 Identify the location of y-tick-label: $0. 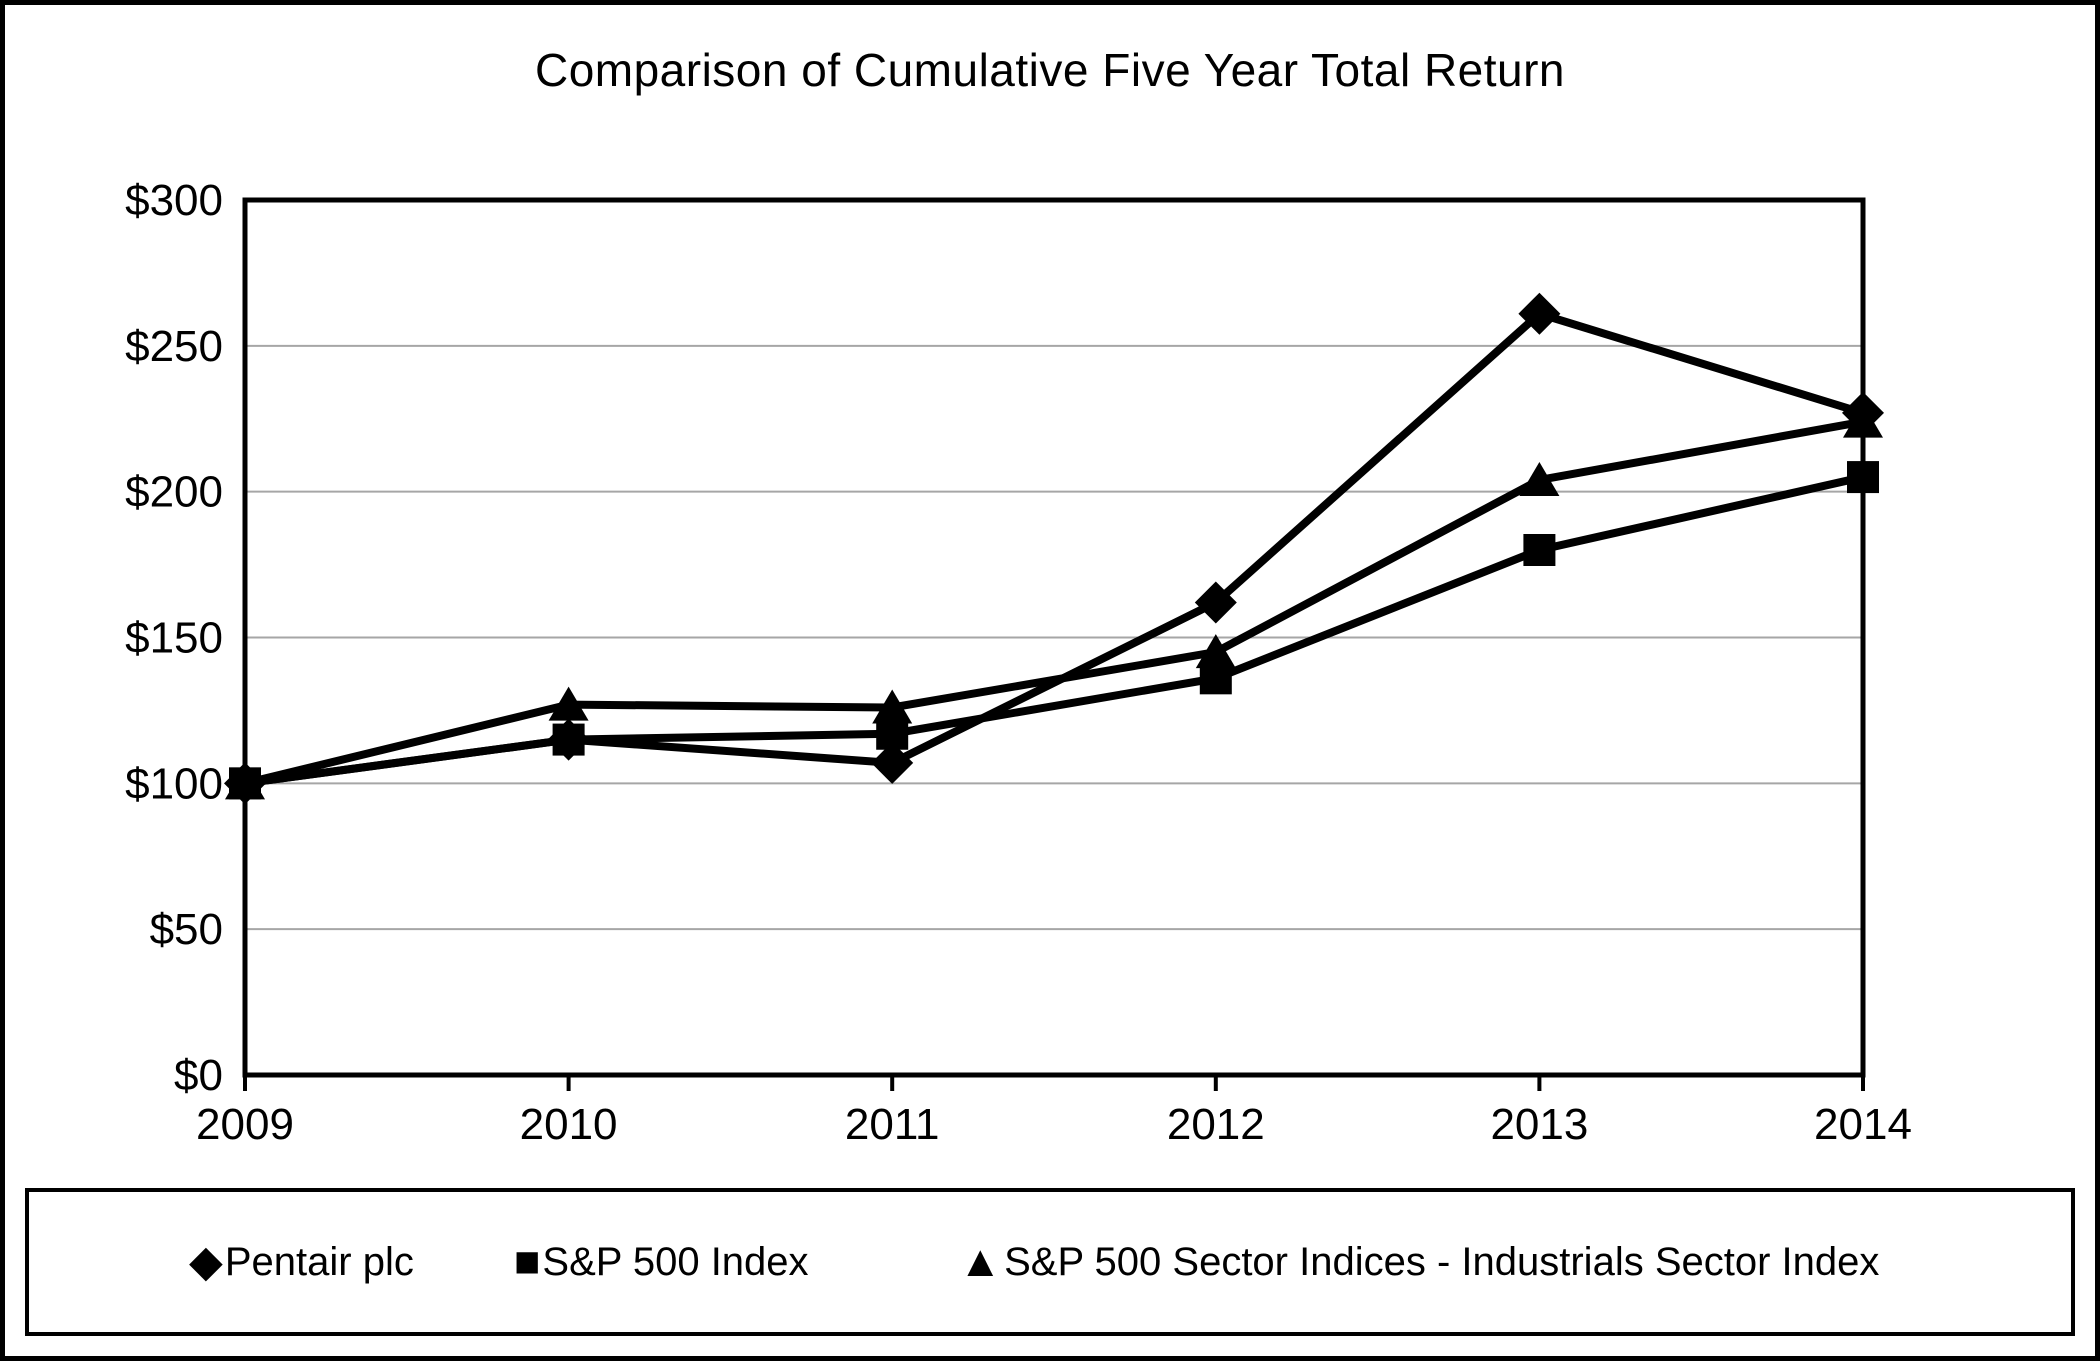
(198, 1075).